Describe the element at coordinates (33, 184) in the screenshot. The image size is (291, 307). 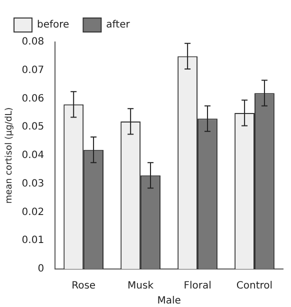
I see `y-tick-label: 0.03` at that location.